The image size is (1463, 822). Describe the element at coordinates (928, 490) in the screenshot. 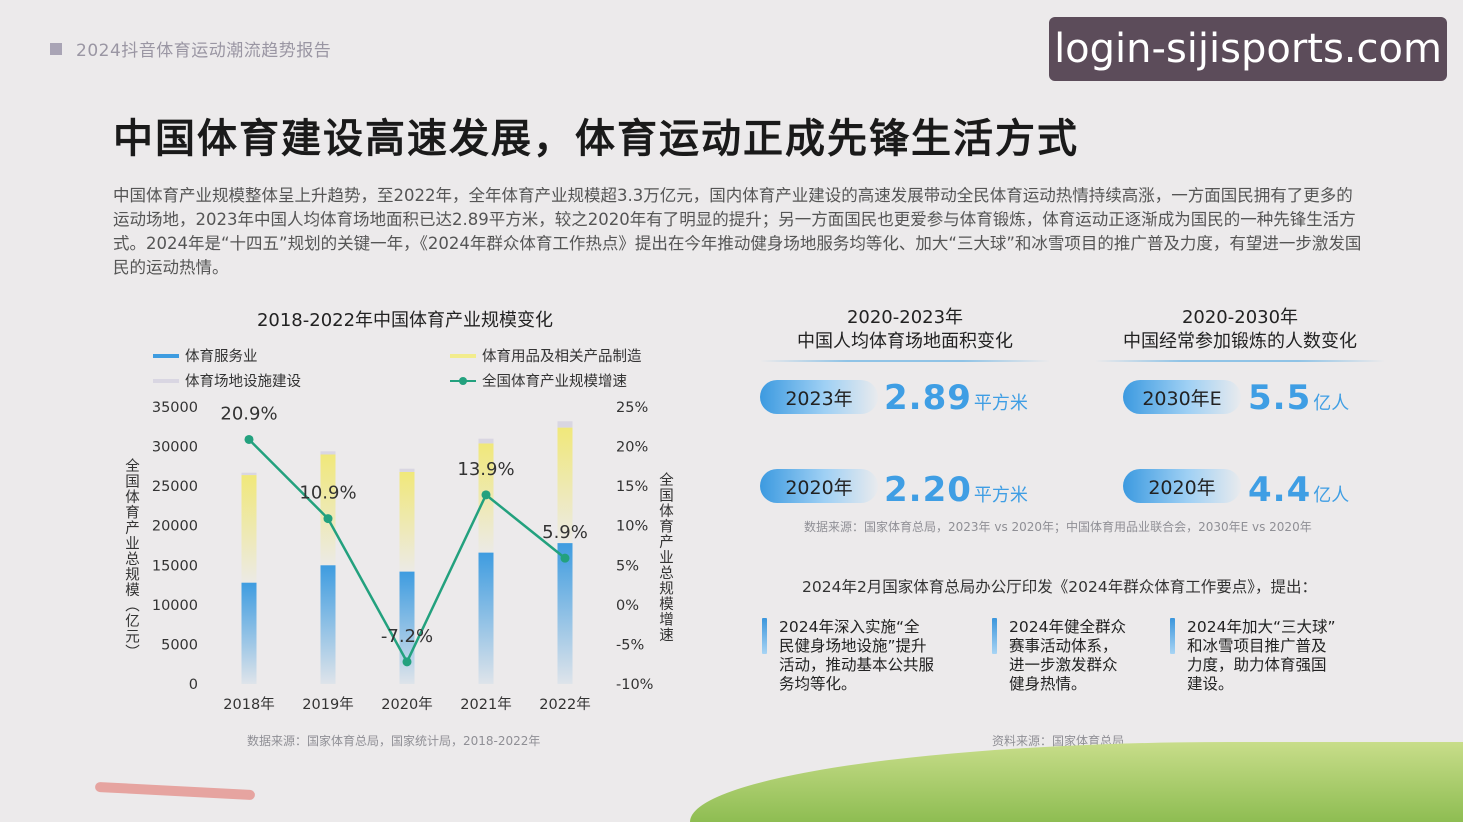

I see `stat-area-number-2020: 2.20` at that location.